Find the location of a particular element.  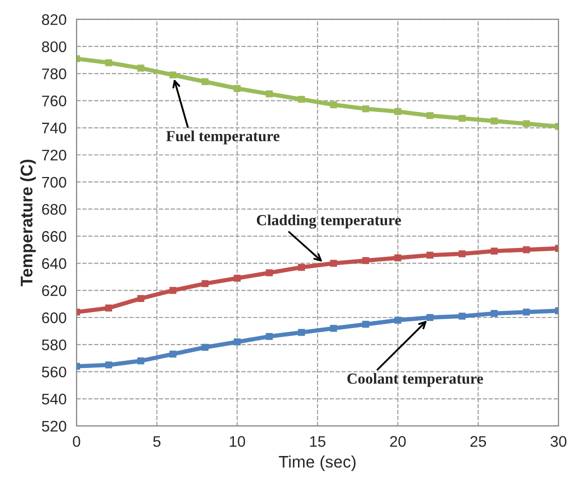

annotation: Coolant temperature is located at coordinates (415, 380).